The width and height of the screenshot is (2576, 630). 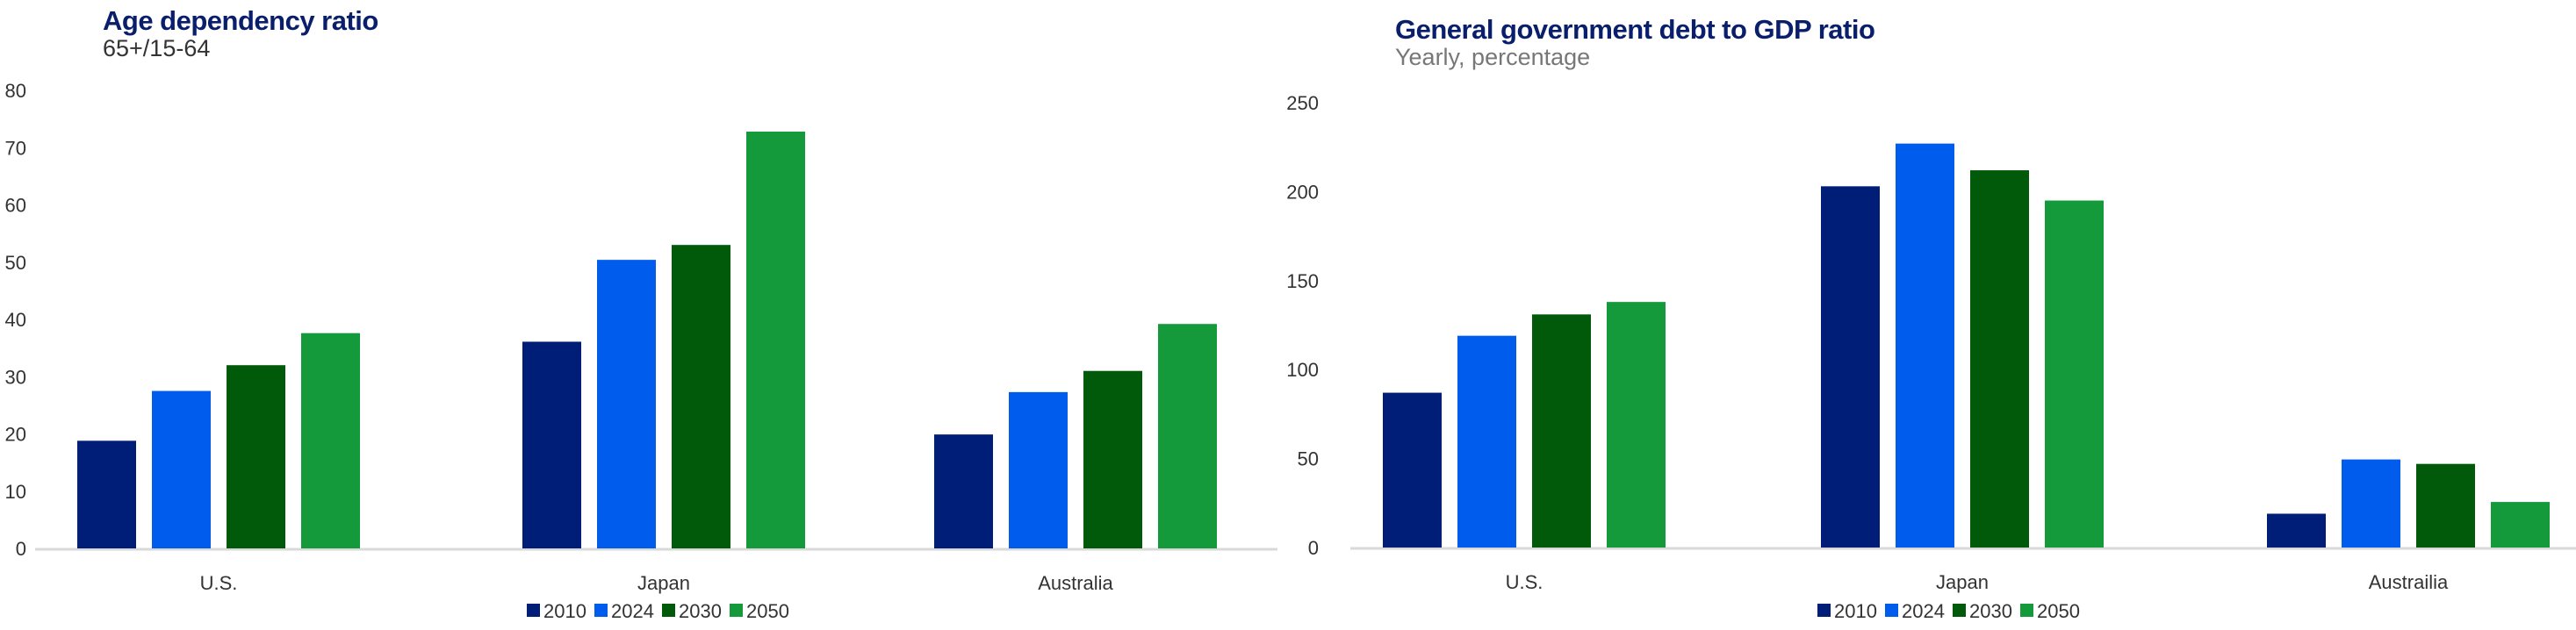 I want to click on y-tick-label: 30, so click(x=15, y=377).